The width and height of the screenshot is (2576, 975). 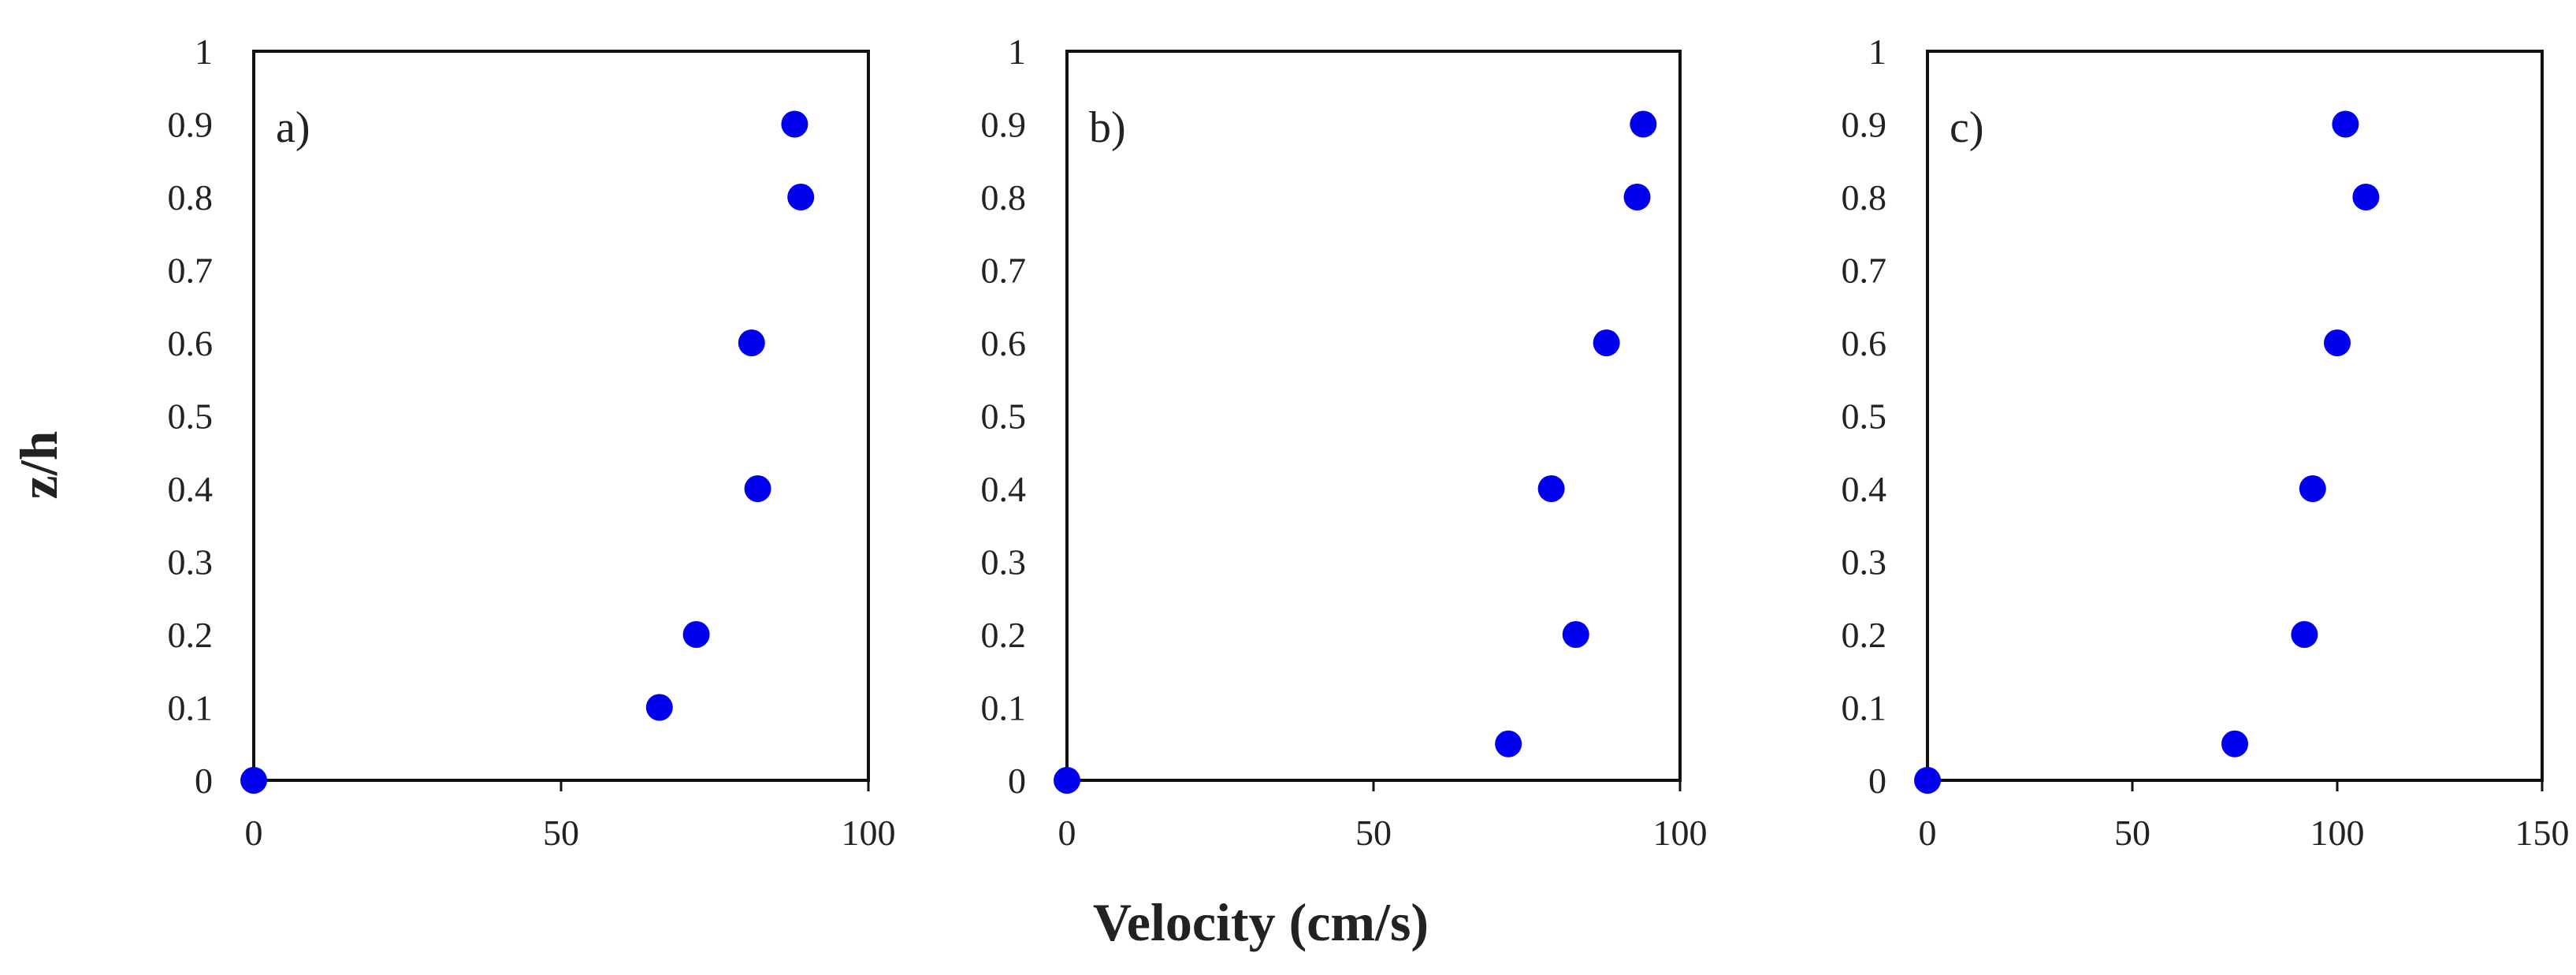 What do you see at coordinates (1261, 922) in the screenshot?
I see `x-axis-title: Velocity (cm/s)` at bounding box center [1261, 922].